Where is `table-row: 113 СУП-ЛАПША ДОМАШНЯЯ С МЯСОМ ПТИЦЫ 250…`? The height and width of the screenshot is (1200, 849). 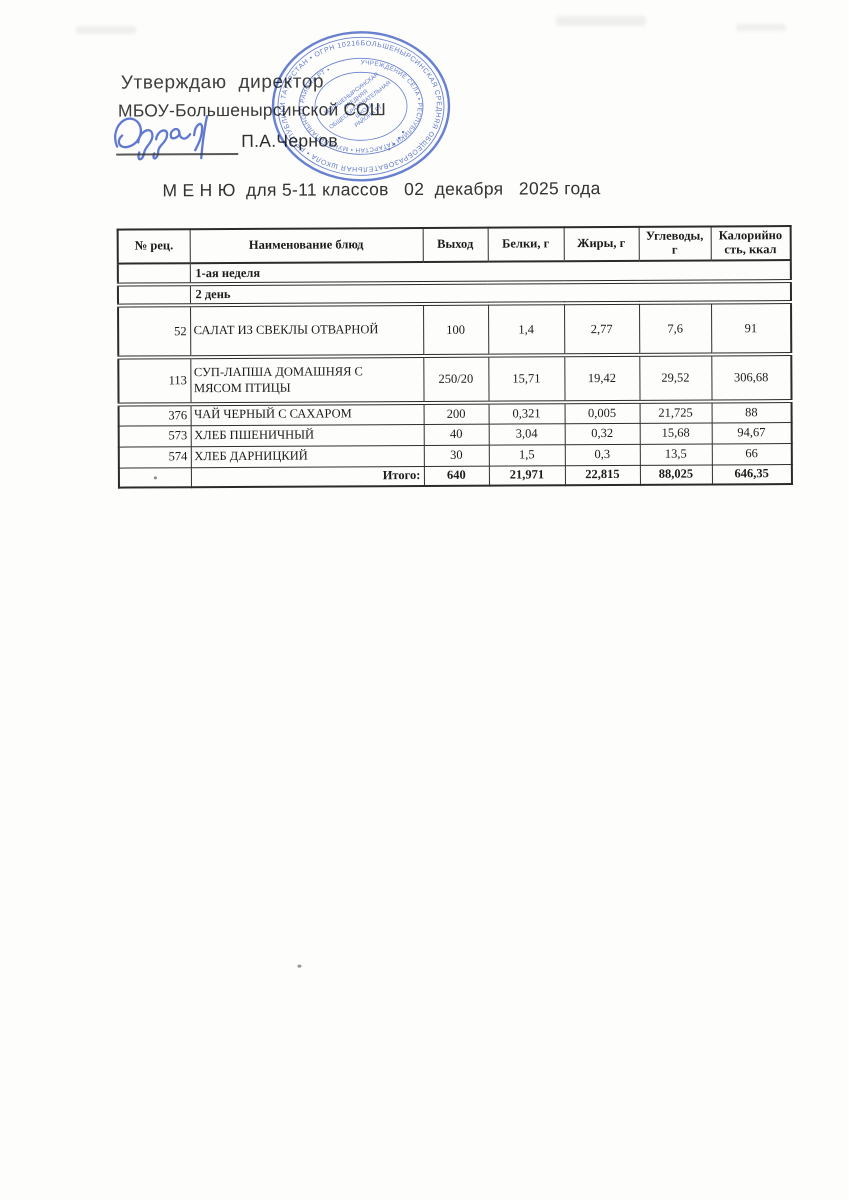 table-row: 113 СУП-ЛАПША ДОМАШНЯЯ С МЯСОМ ПТИЦЫ 250… is located at coordinates (455, 379).